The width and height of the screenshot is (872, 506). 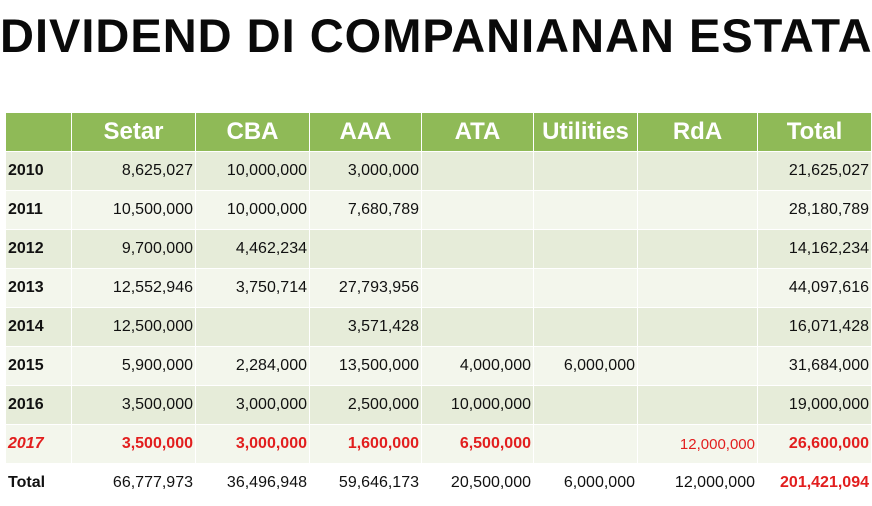 I want to click on table-cell: 5,900,000, so click(x=134, y=366).